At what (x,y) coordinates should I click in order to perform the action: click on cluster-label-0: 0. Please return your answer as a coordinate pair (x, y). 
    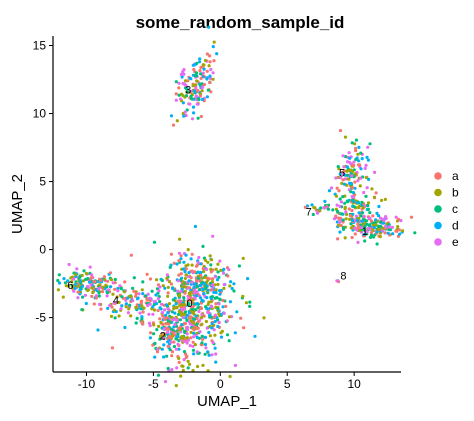
    Looking at the image, I should click on (189, 304).